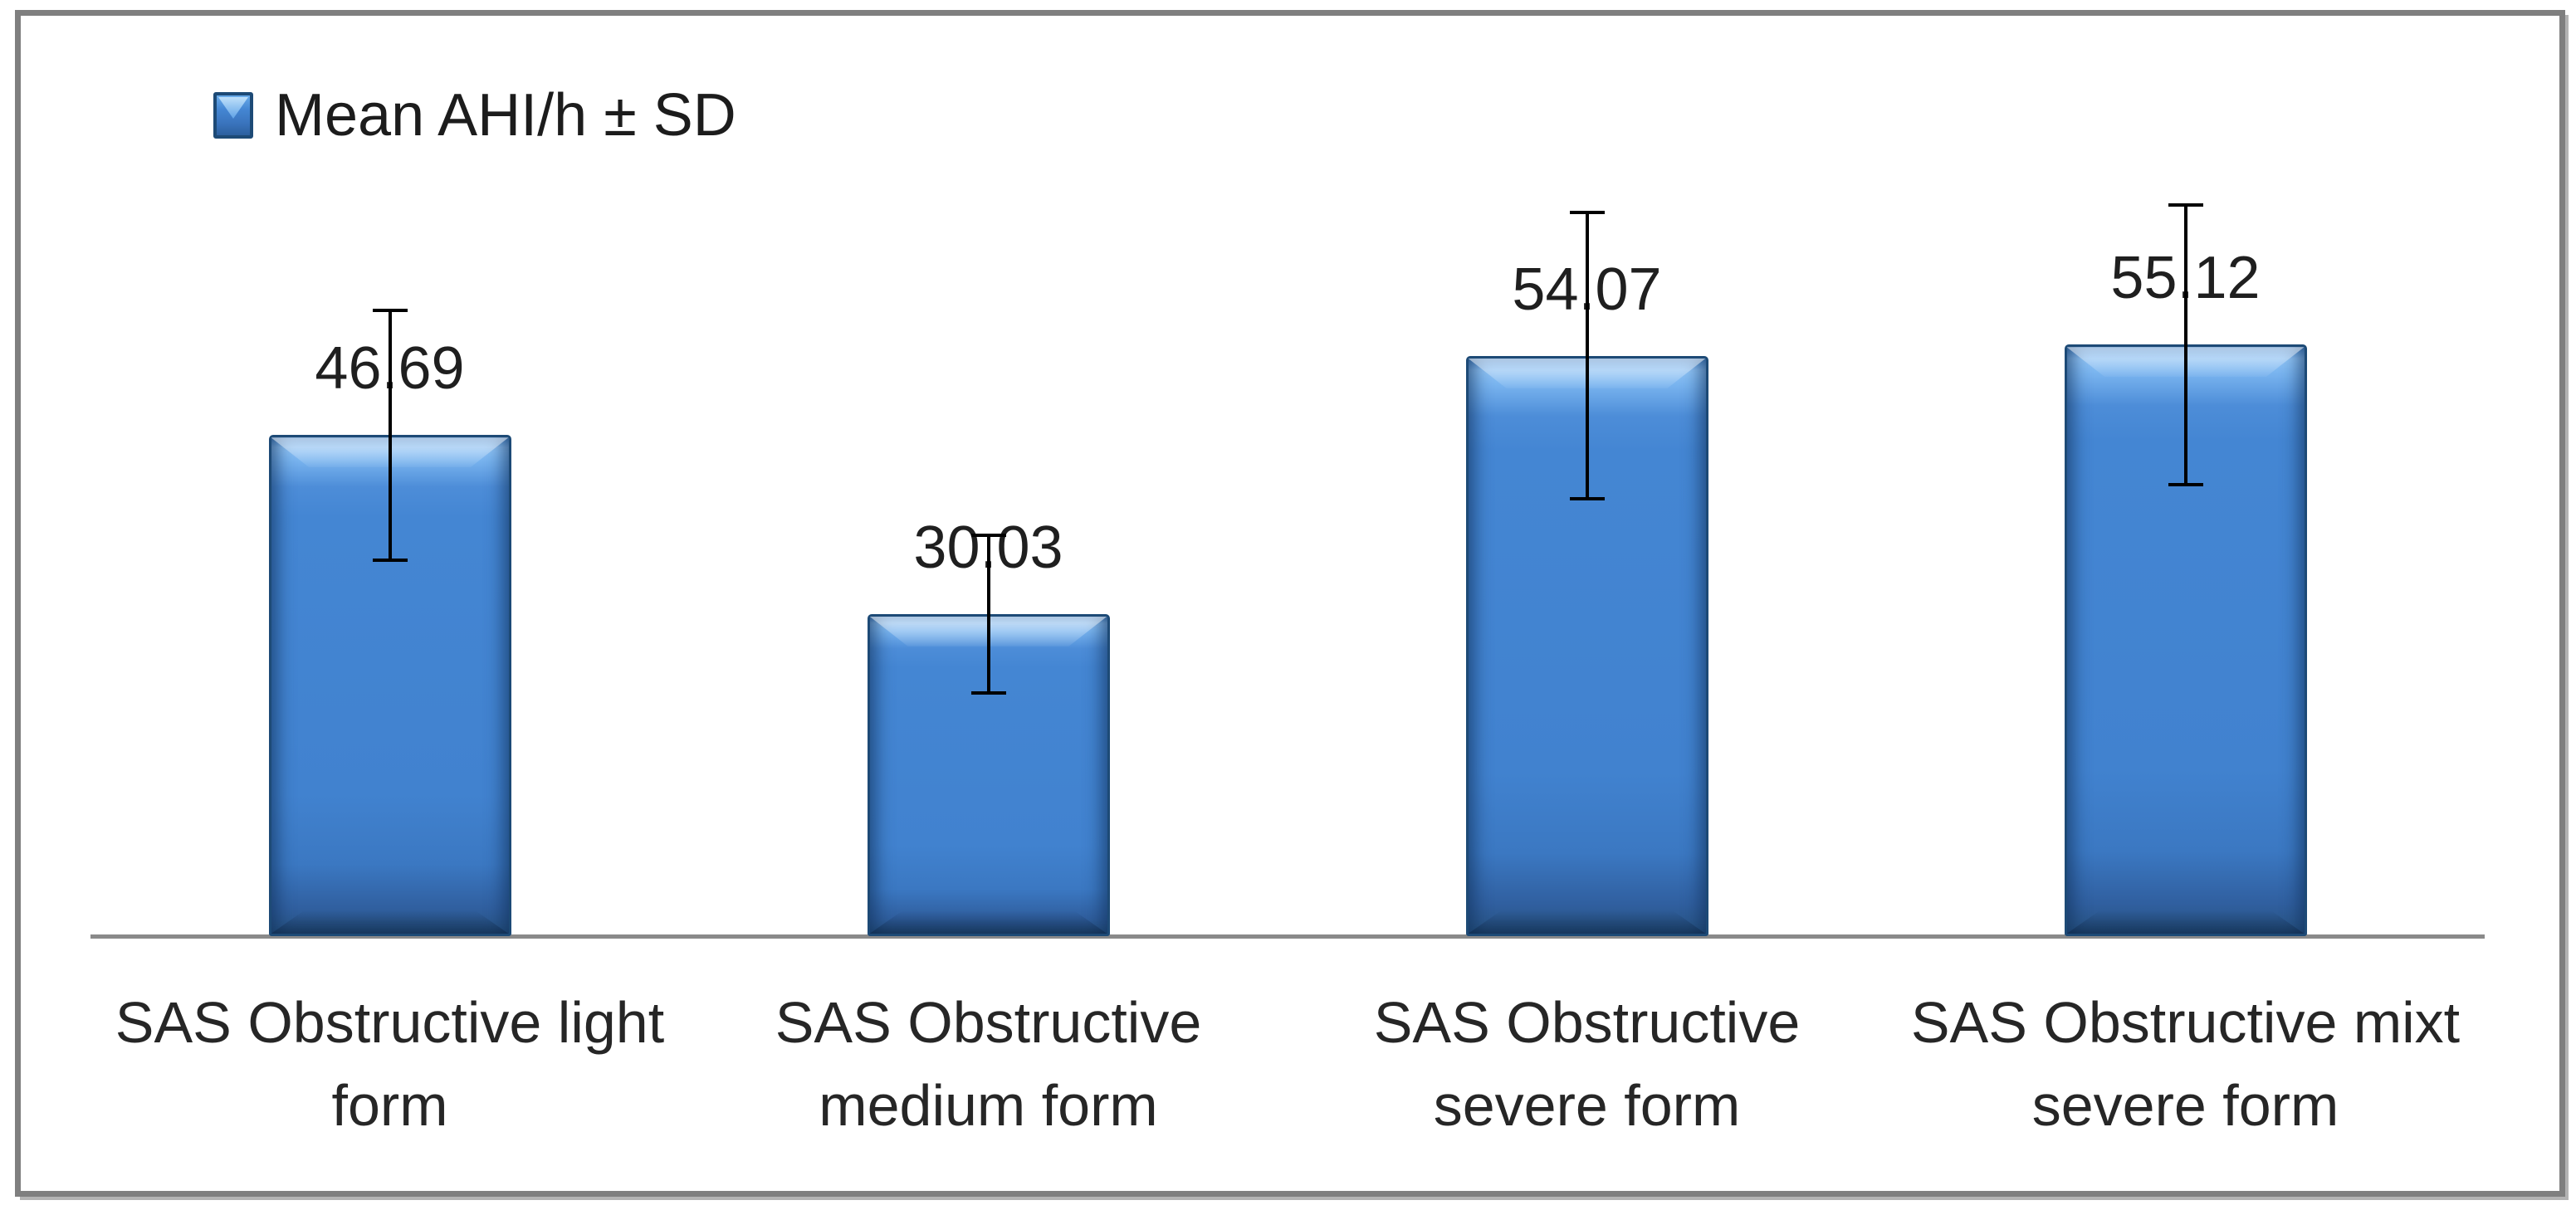  I want to click on x-axis-line, so click(1287, 936).